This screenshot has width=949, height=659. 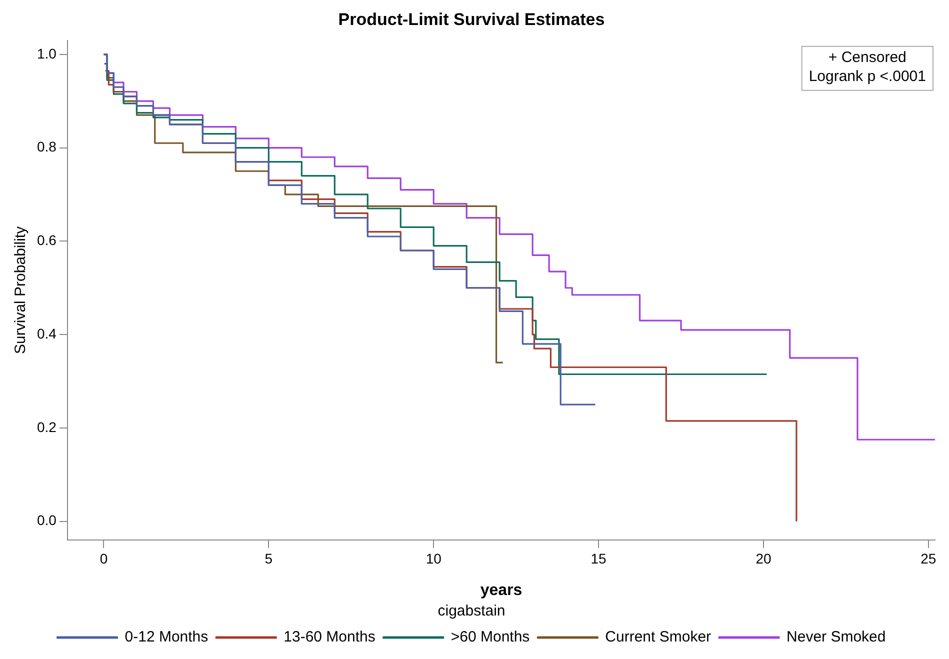 What do you see at coordinates (104, 558) in the screenshot?
I see `x-tick-label: 0` at bounding box center [104, 558].